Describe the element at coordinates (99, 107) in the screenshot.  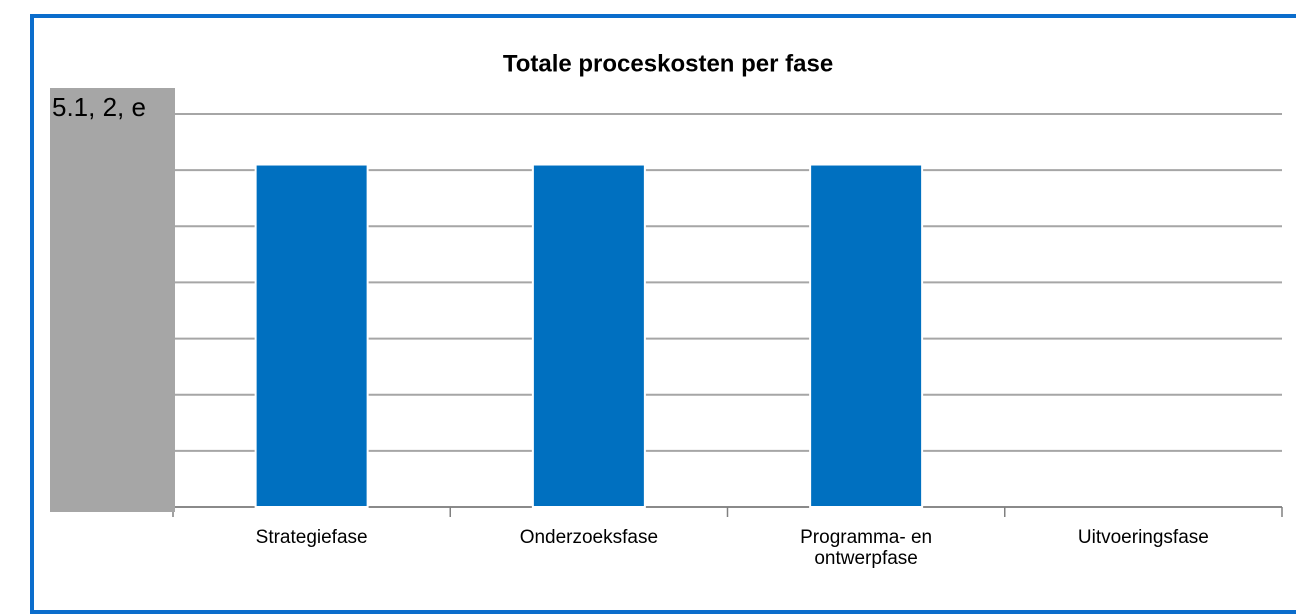
I see `annotation: 5.1, 2, e` at that location.